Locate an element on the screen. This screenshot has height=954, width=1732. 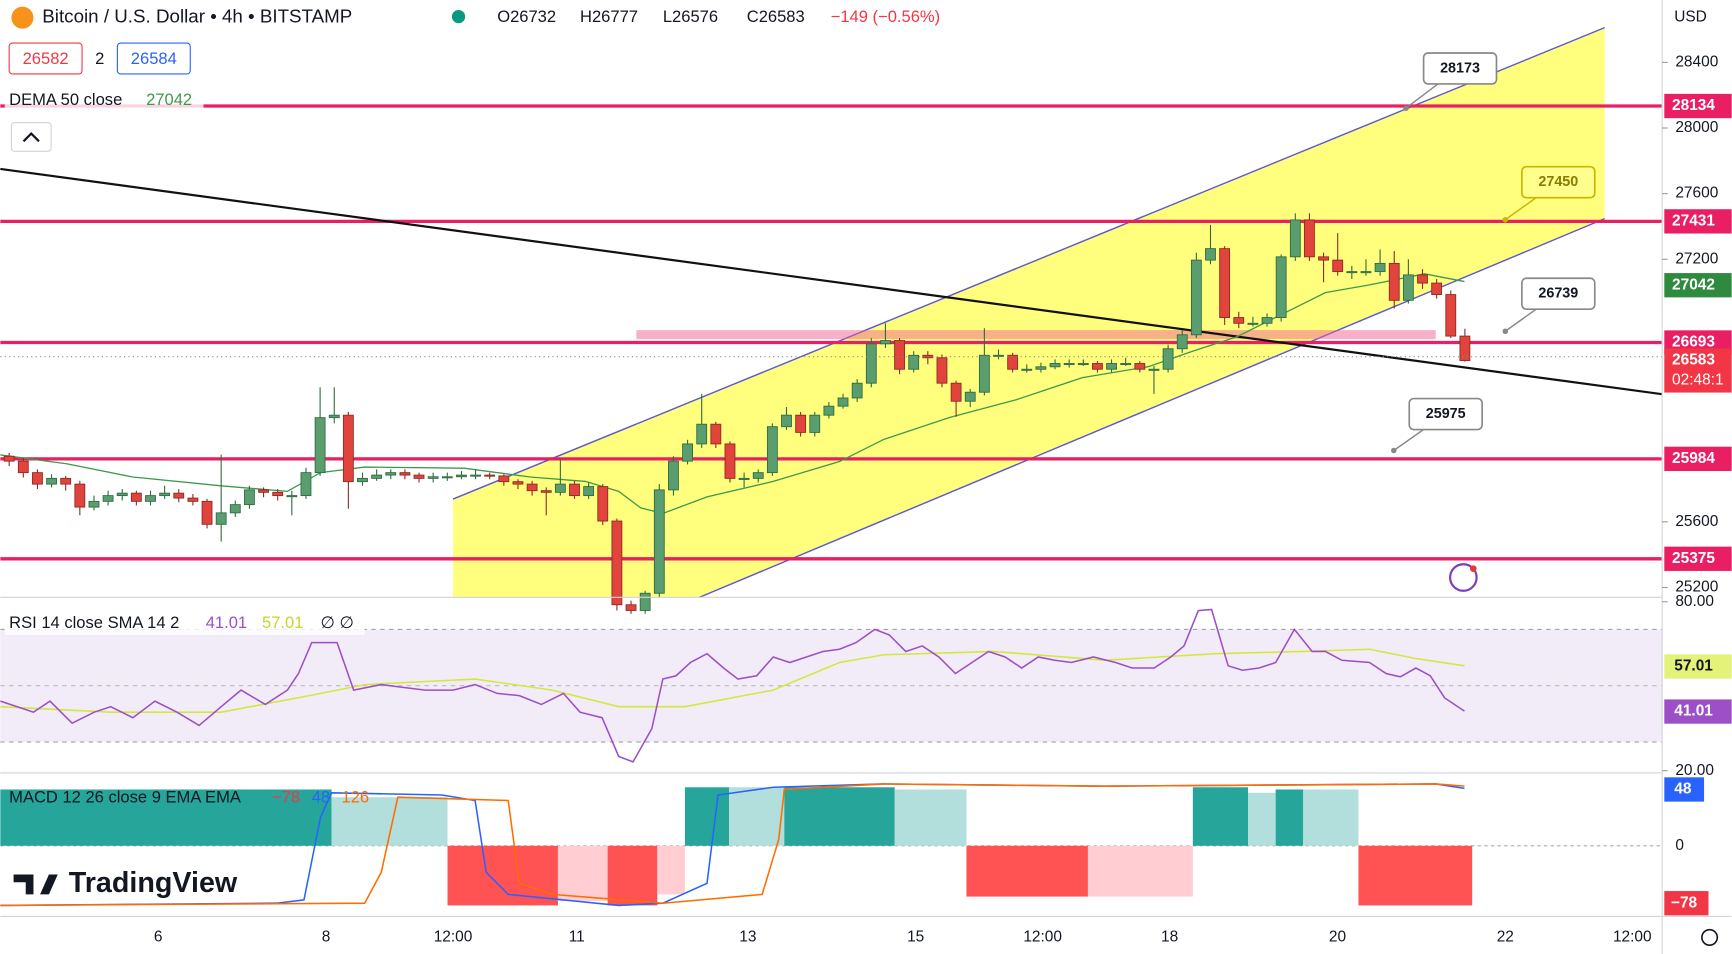
symbol-title: Bitcoin / U.S. Dollar • 4h • BITSTAMP is located at coordinates (197, 16).